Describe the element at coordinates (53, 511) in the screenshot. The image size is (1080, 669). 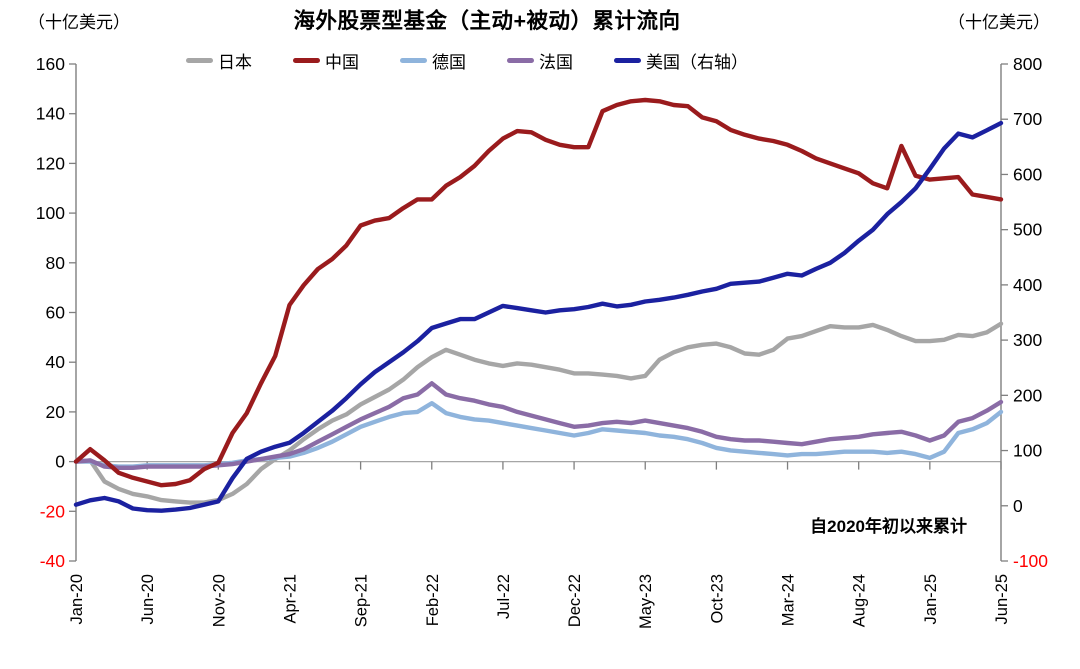
I see `left-axis-tick-label: -20` at that location.